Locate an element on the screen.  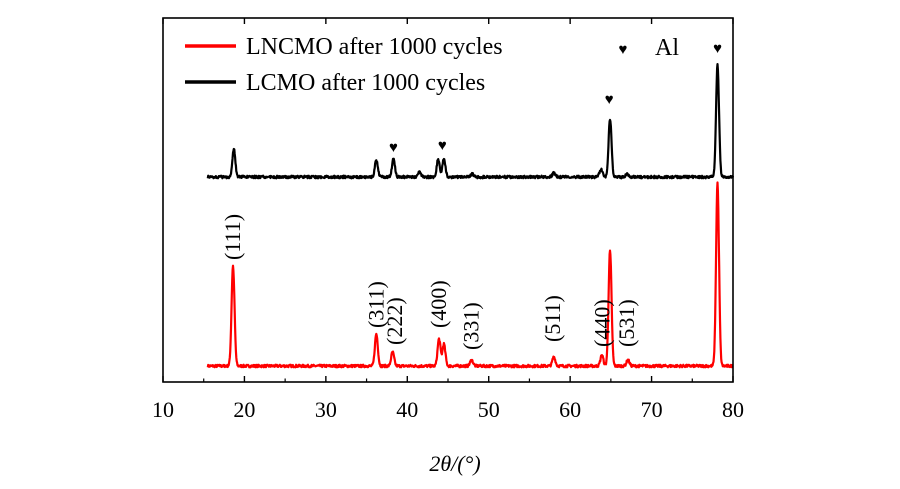
peak-index-label: (222) is located at coordinates (394, 321).